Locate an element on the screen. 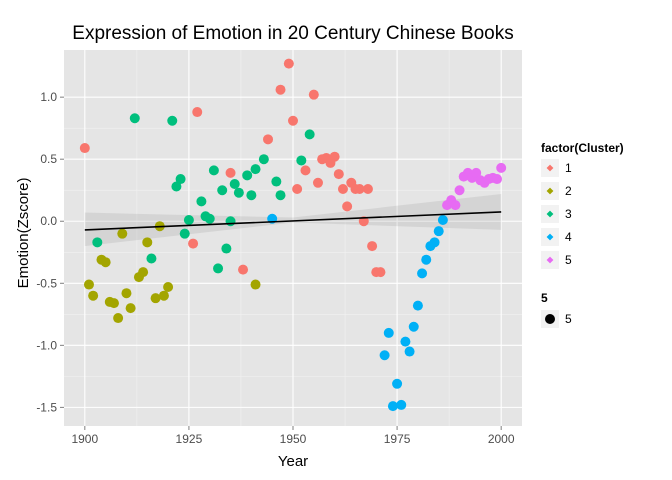  x-tick-label: 1975 is located at coordinates (397, 439).